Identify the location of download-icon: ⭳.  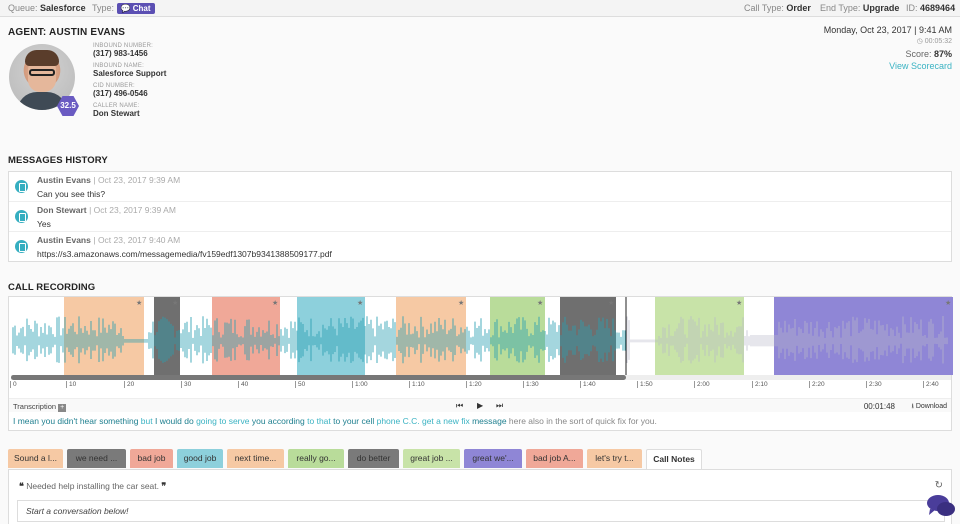
(912, 406).